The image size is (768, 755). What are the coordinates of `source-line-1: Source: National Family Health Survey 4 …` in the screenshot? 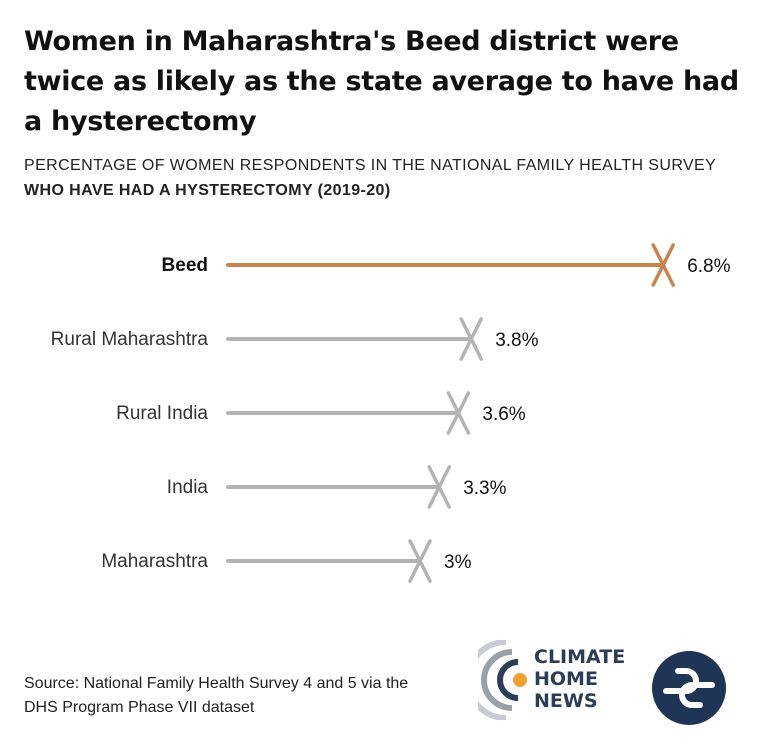 It's located at (216, 683).